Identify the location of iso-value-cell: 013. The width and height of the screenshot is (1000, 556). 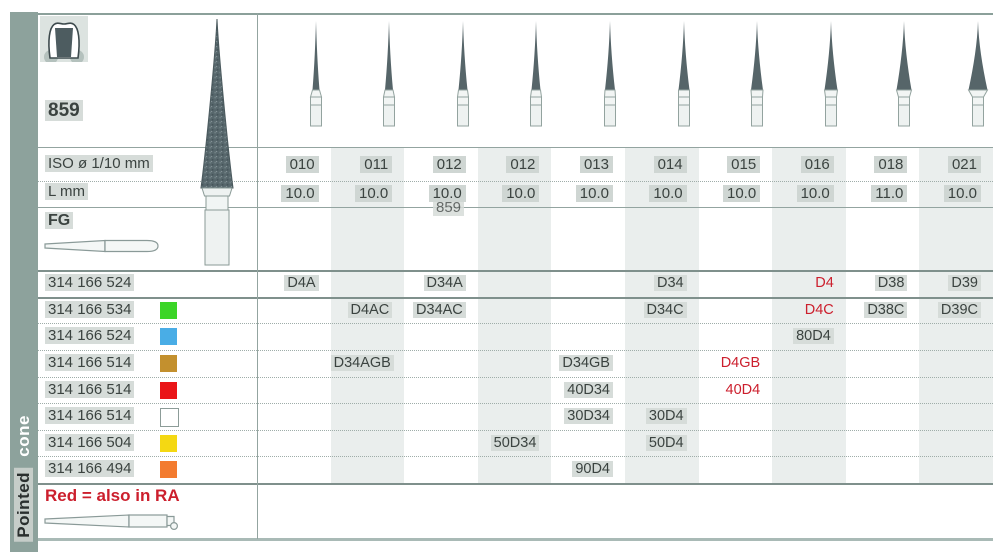
(582, 164).